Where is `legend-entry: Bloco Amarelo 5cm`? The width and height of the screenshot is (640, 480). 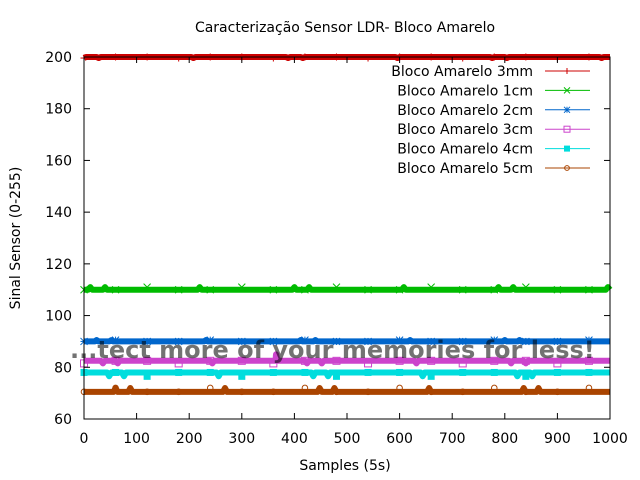 legend-entry: Bloco Amarelo 5cm is located at coordinates (493, 169).